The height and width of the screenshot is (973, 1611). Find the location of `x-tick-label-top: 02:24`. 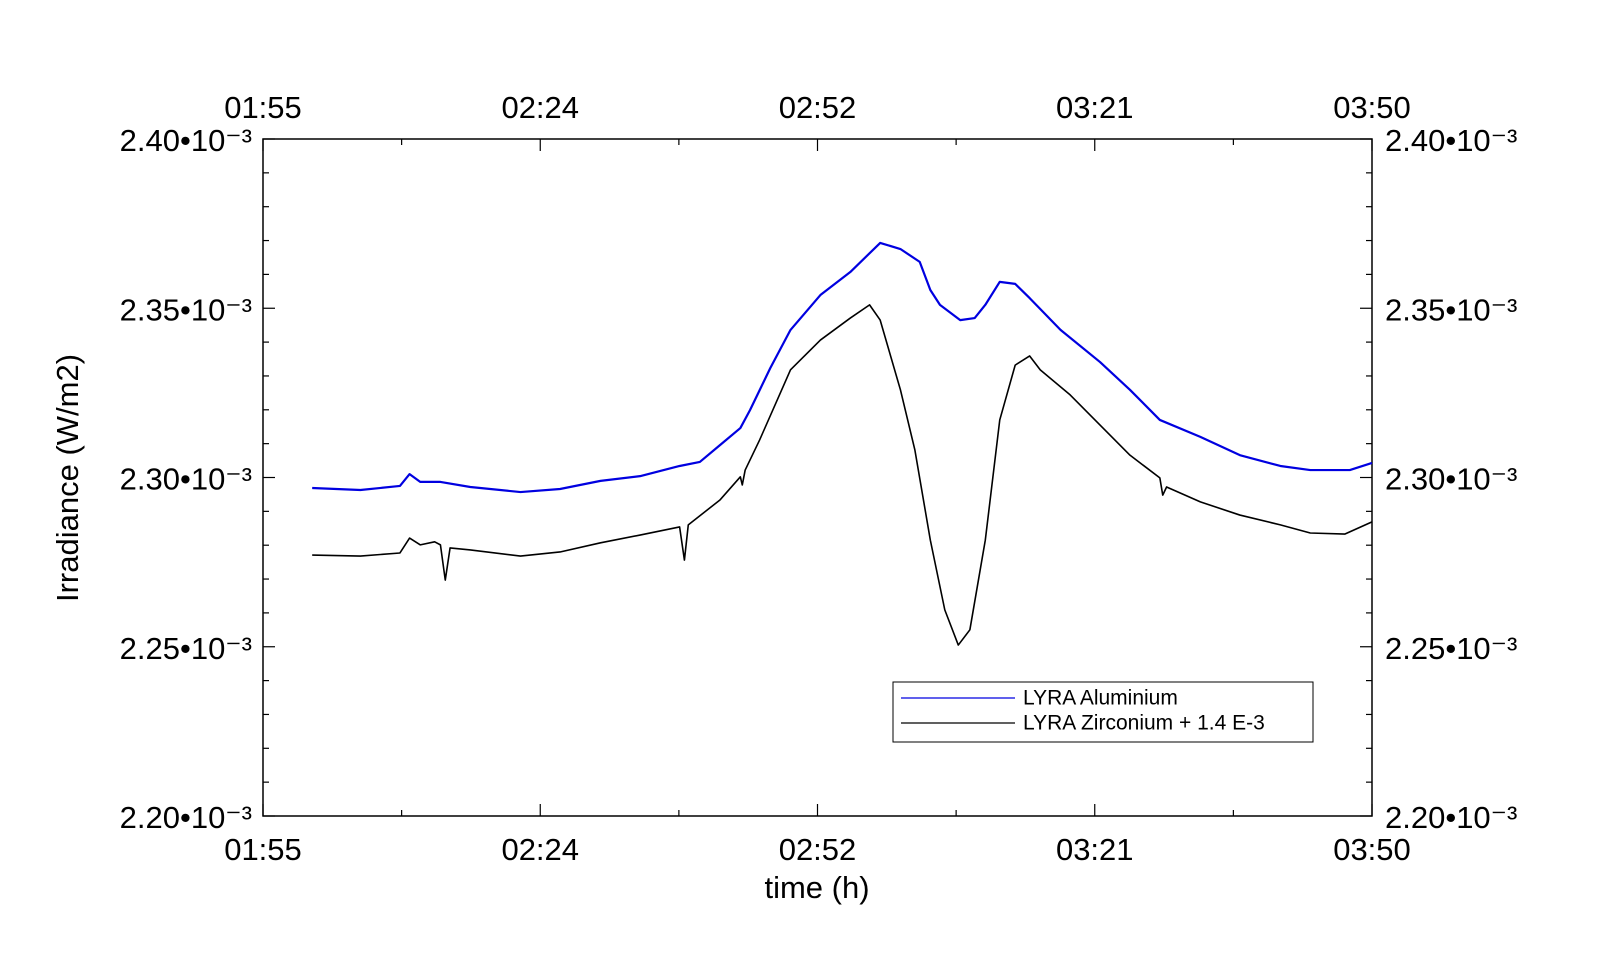

x-tick-label-top: 02:24 is located at coordinates (540, 107).